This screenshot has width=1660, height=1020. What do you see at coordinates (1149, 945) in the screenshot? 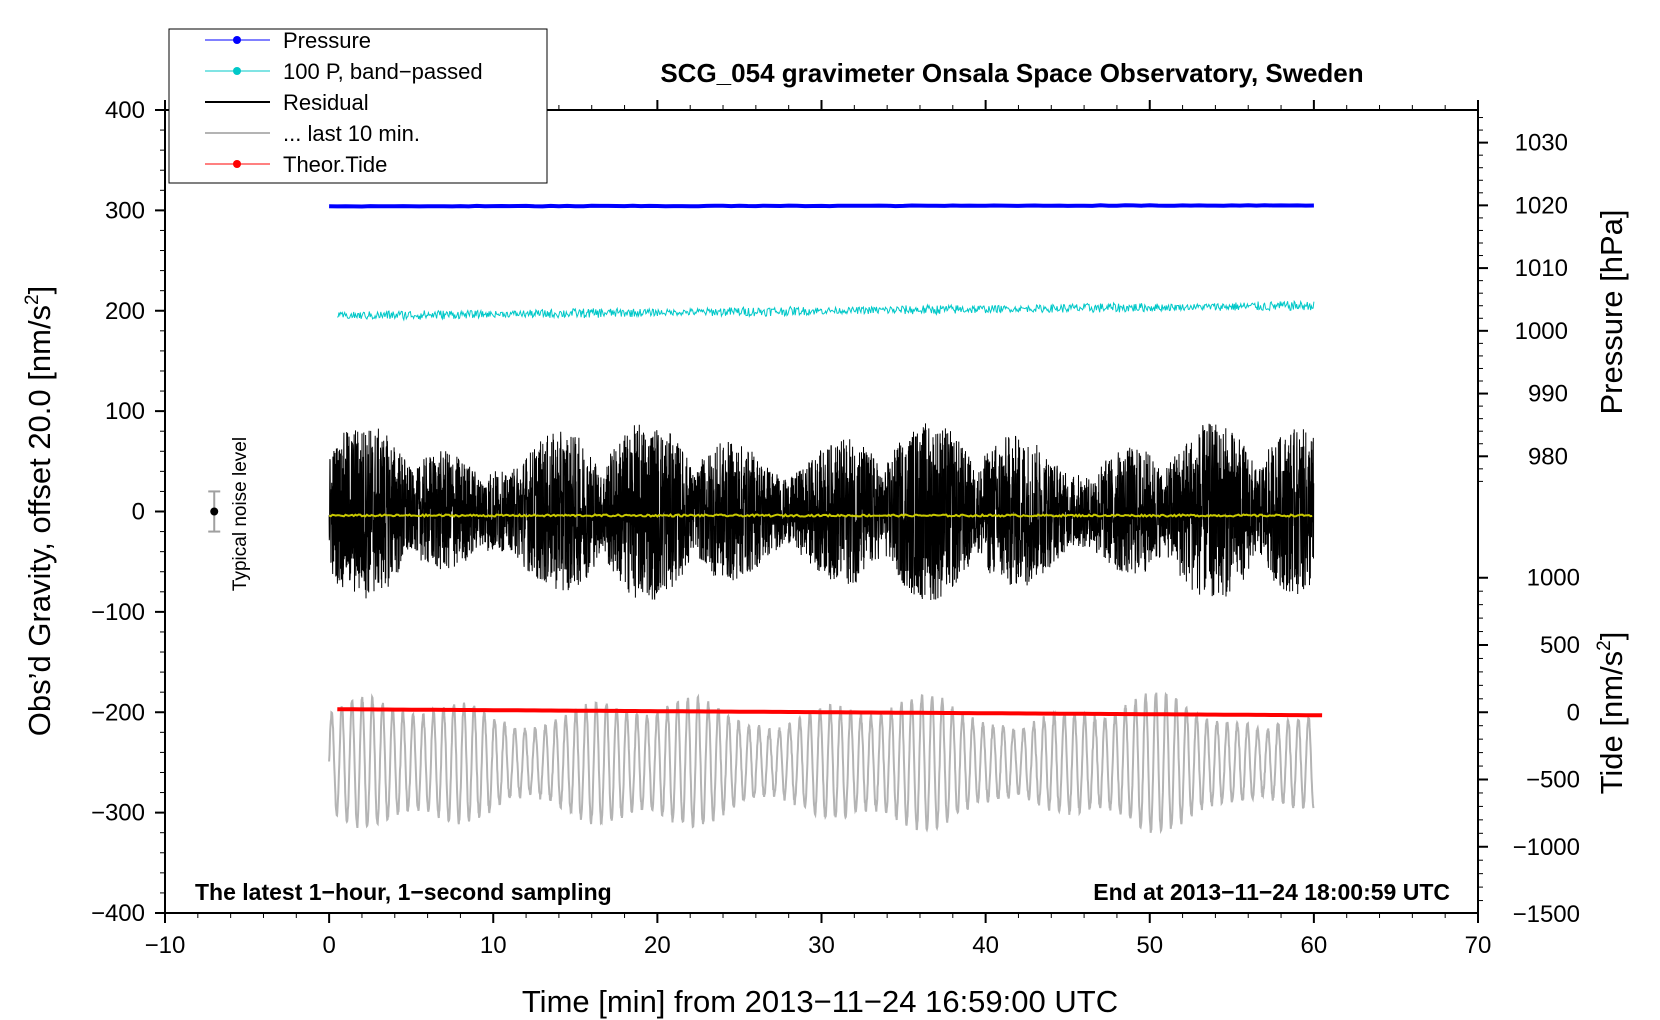
I see `x-tick-label: 50` at bounding box center [1149, 945].